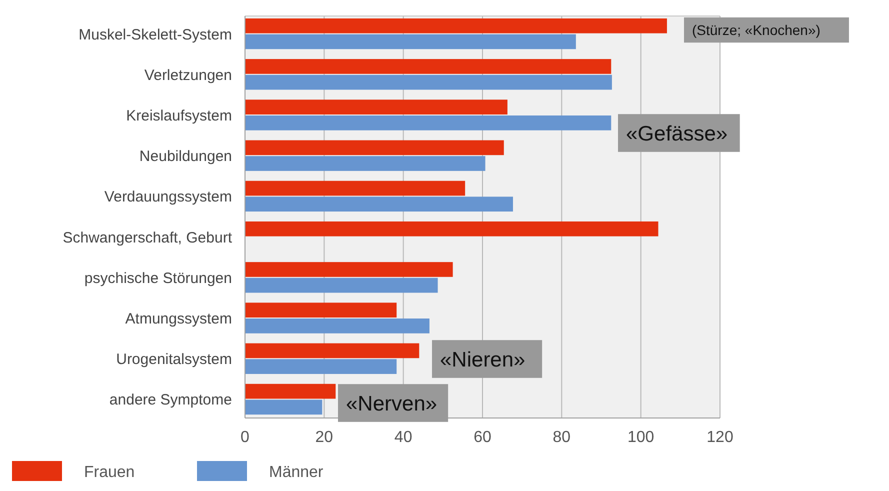 This screenshot has width=889, height=491. I want to click on legend-label: Frauen, so click(109, 472).